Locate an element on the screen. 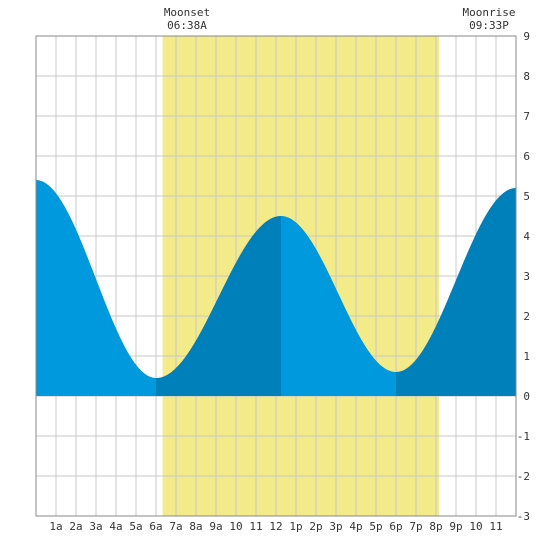 This screenshot has width=550, height=550. y-tick-label: -3 is located at coordinates (523, 516).